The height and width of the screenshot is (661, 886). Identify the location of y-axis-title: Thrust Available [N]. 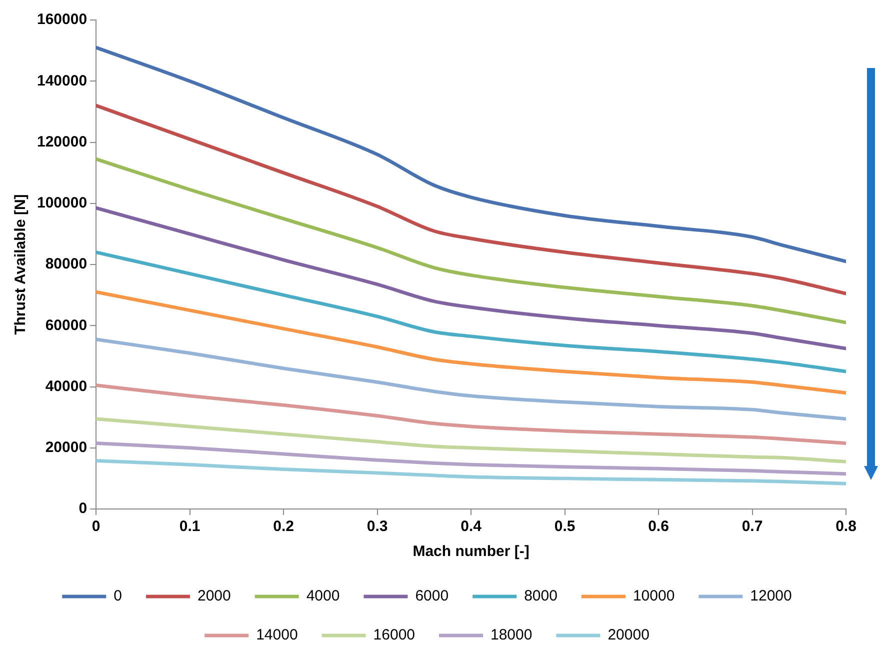
(21, 264).